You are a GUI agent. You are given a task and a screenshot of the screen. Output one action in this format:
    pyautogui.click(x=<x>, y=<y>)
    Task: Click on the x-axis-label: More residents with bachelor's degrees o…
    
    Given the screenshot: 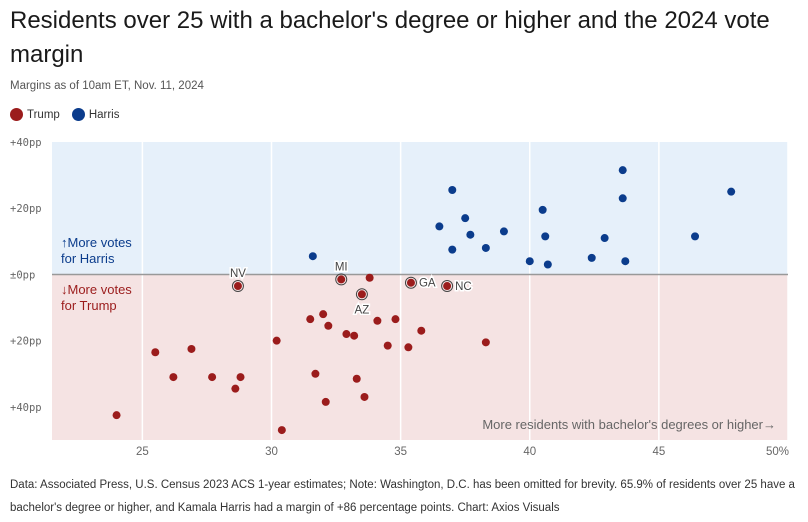 What is the action you would take?
    pyautogui.click(x=629, y=424)
    